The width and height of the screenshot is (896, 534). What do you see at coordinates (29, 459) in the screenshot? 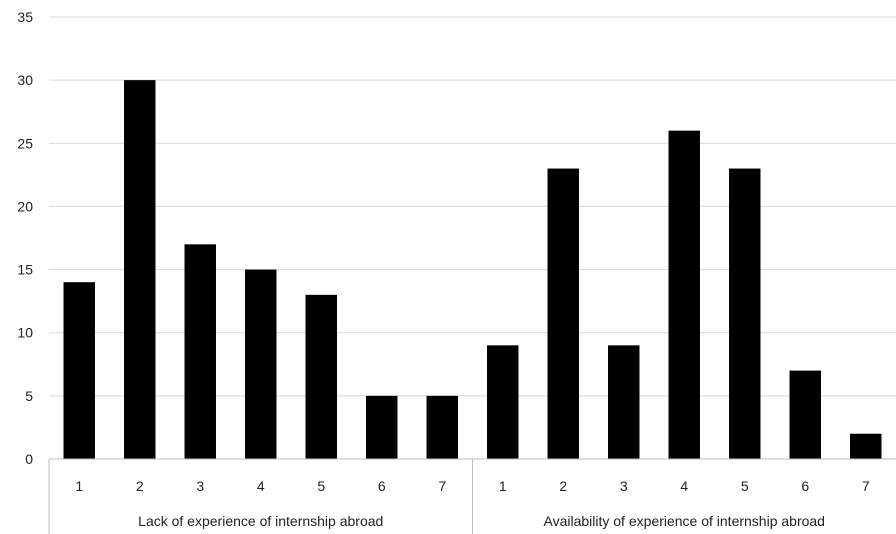
I see `y-tick-label: 0` at bounding box center [29, 459].